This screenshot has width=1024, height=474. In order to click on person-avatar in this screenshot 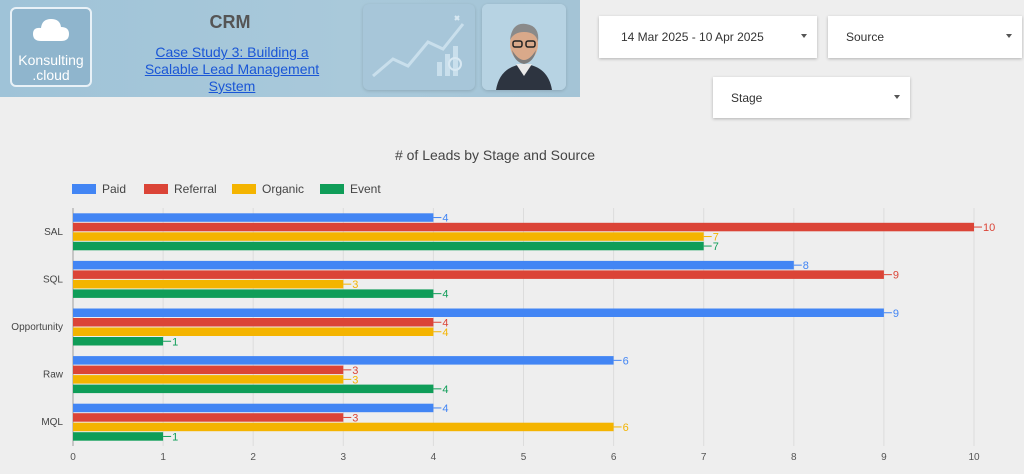, I will do `click(524, 47)`.